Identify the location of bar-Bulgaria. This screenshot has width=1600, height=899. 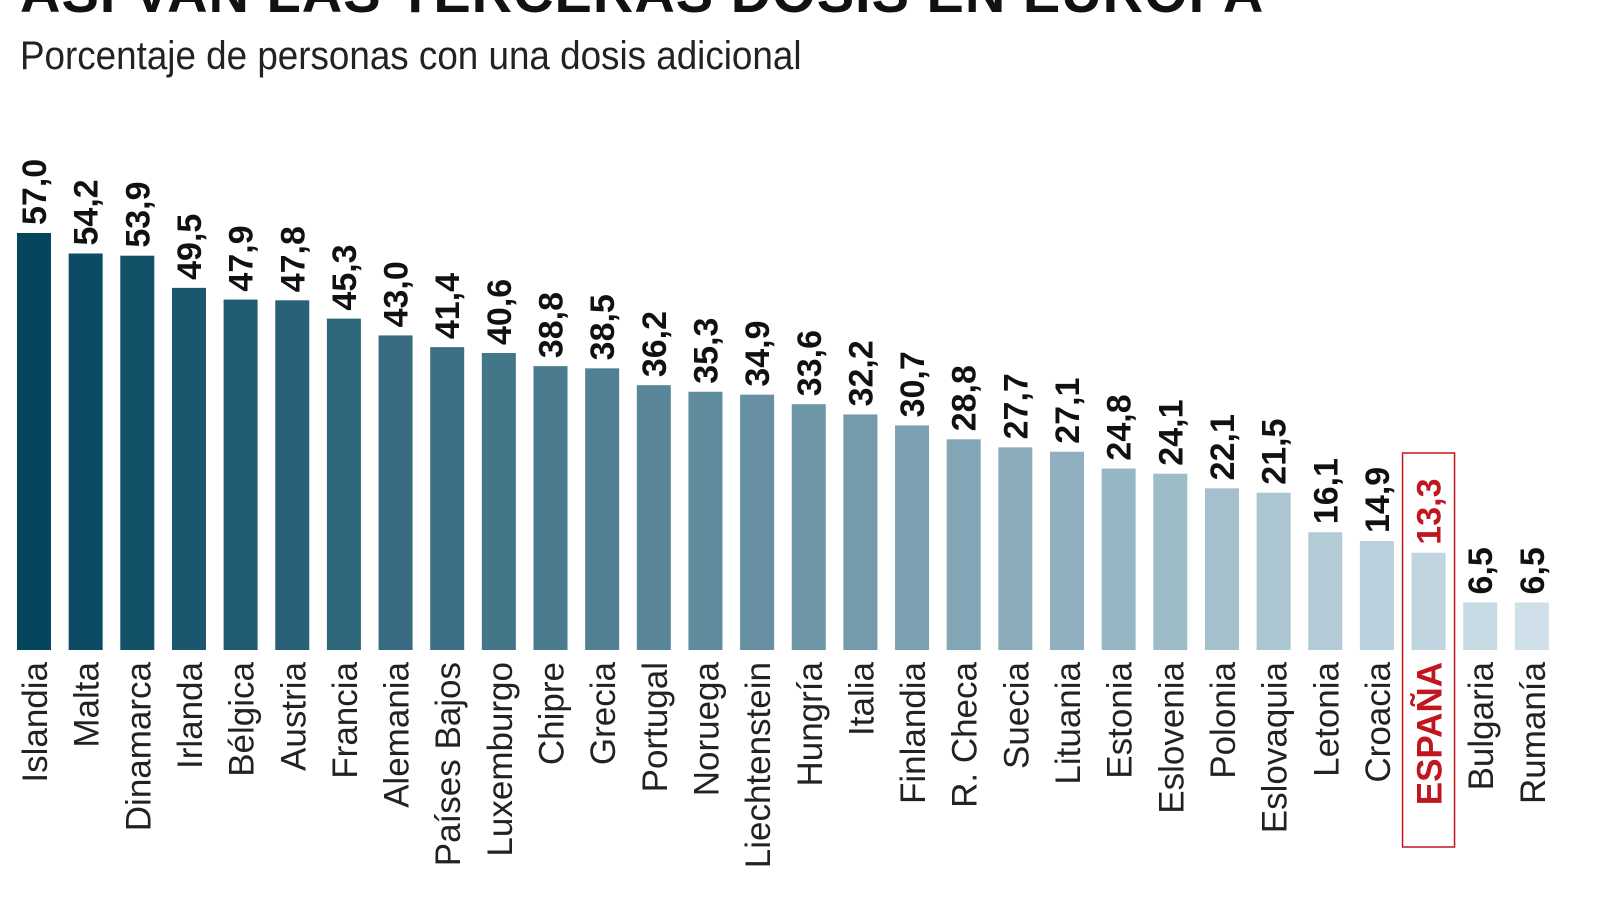
(1480, 626).